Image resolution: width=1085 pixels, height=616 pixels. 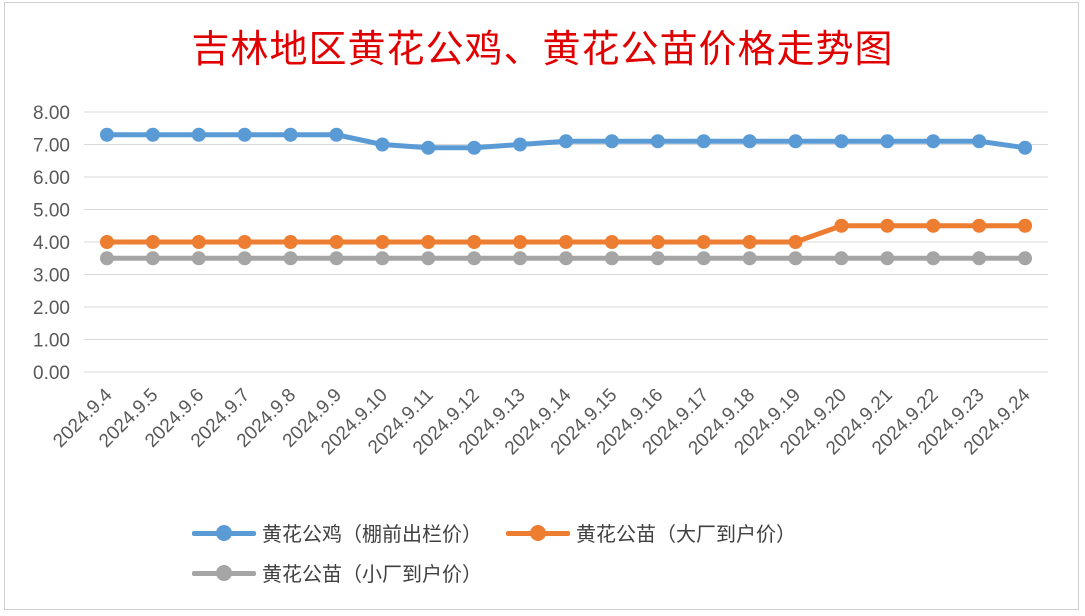 What do you see at coordinates (372, 574) in the screenshot?
I see `legend-label-3: 黄花公苗（小厂到户价）` at bounding box center [372, 574].